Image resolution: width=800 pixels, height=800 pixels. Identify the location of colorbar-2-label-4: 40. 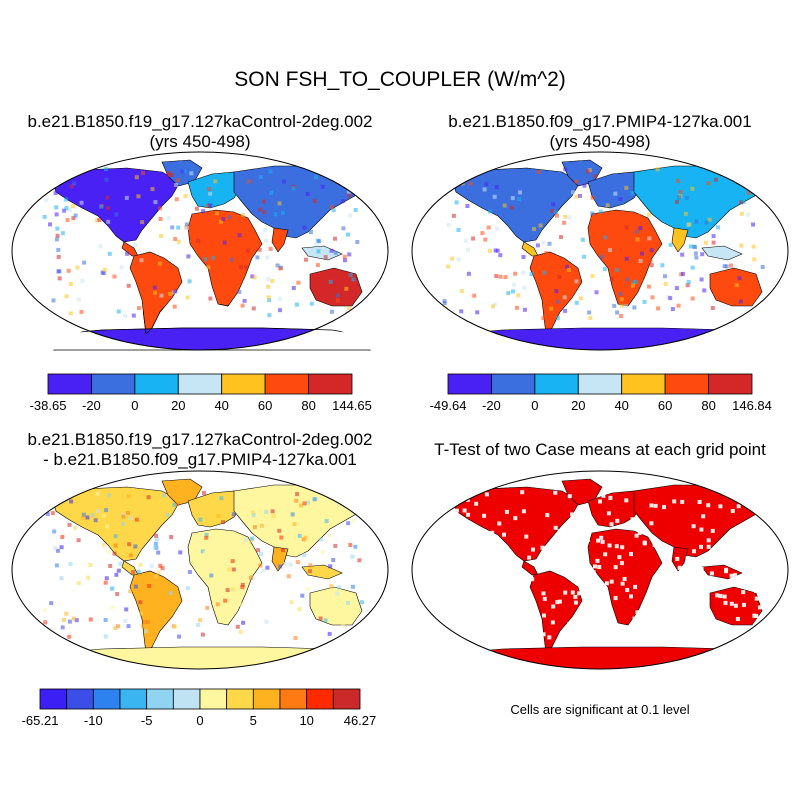
(621, 405).